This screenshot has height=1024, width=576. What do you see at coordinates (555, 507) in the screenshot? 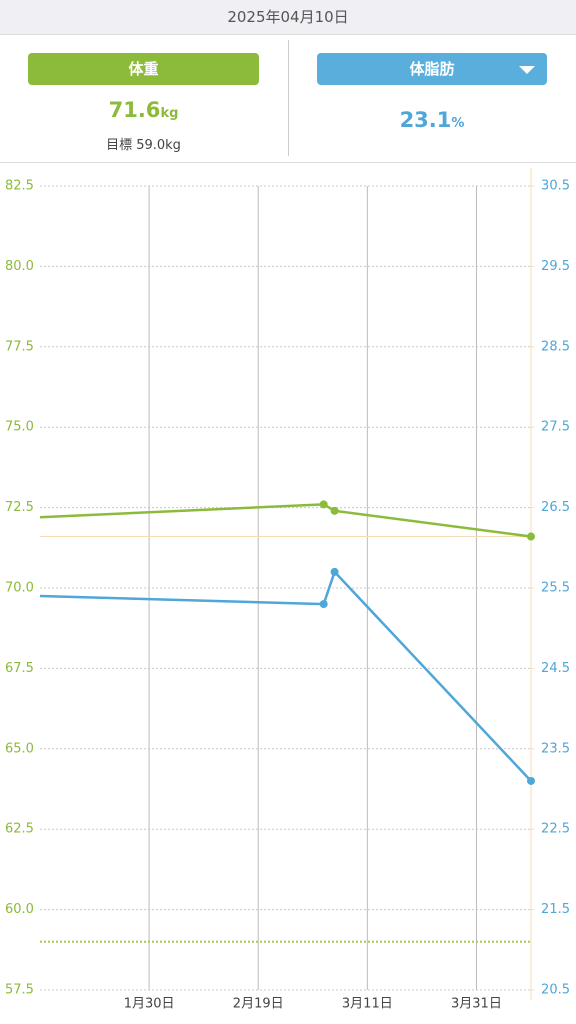
I see `y2-tick-label: 26.5` at bounding box center [555, 507].